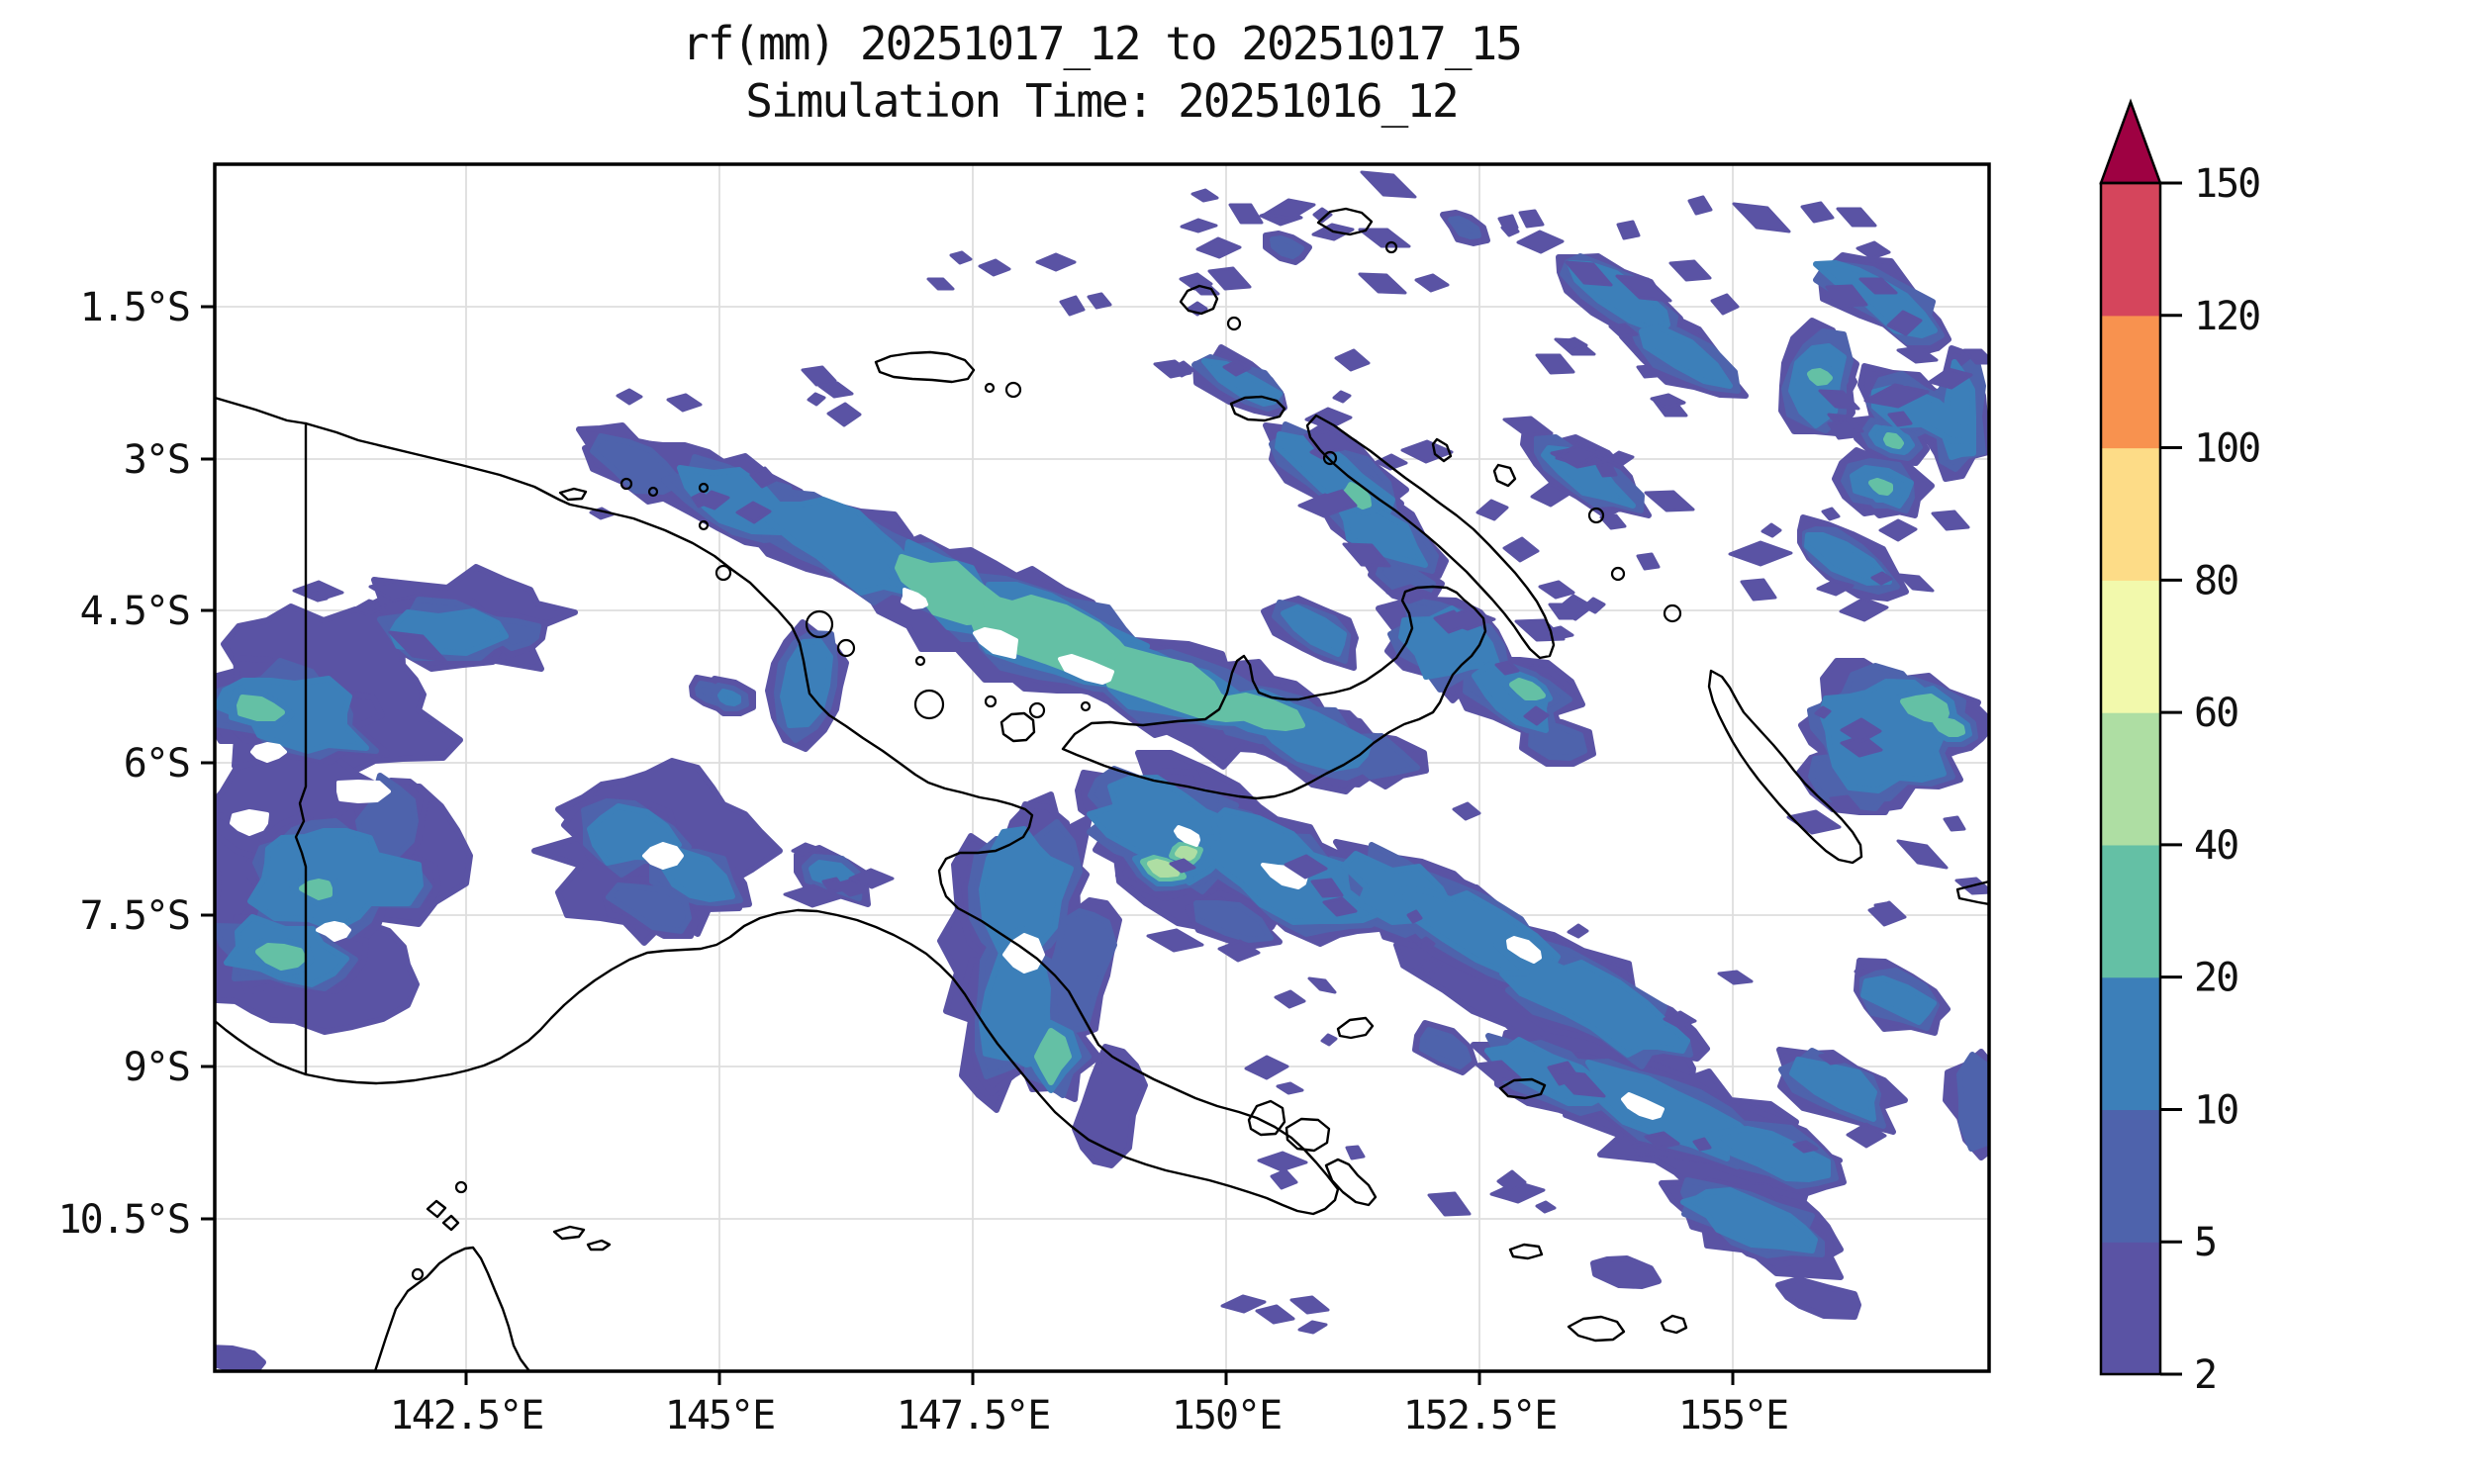 The width and height of the screenshot is (2474, 1484). Describe the element at coordinates (157, 1067) in the screenshot. I see `y-axis-tick-label: 9°S` at that location.